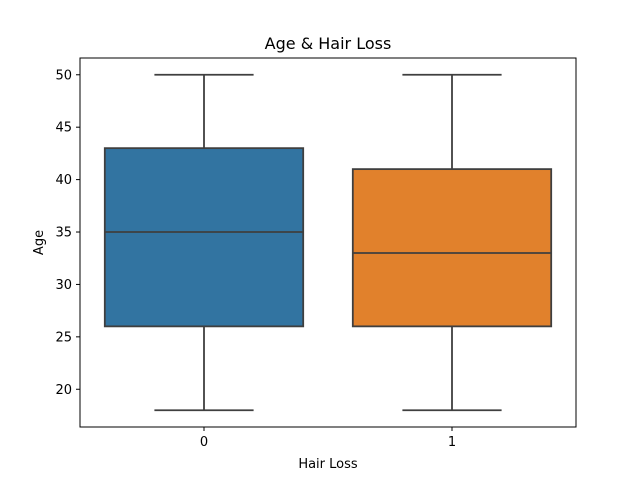 Image resolution: width=640 pixels, height=480 pixels. Describe the element at coordinates (204, 442) in the screenshot. I see `x-tick-label: 0` at that location.